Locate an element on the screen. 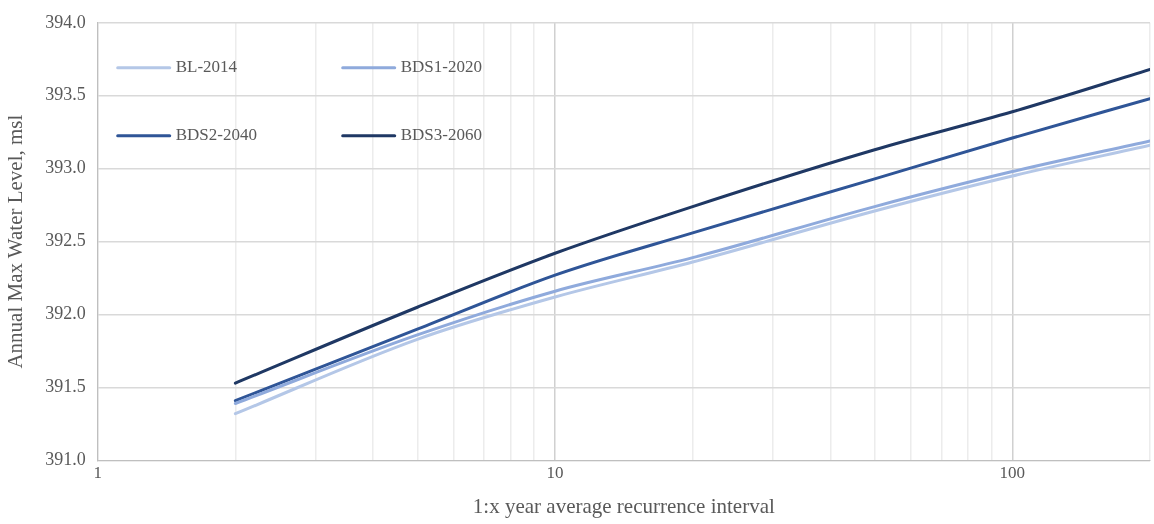 Image resolution: width=1154 pixels, height=524 pixels. x-axis-title: 1:x year average recurrence interval is located at coordinates (623, 505).